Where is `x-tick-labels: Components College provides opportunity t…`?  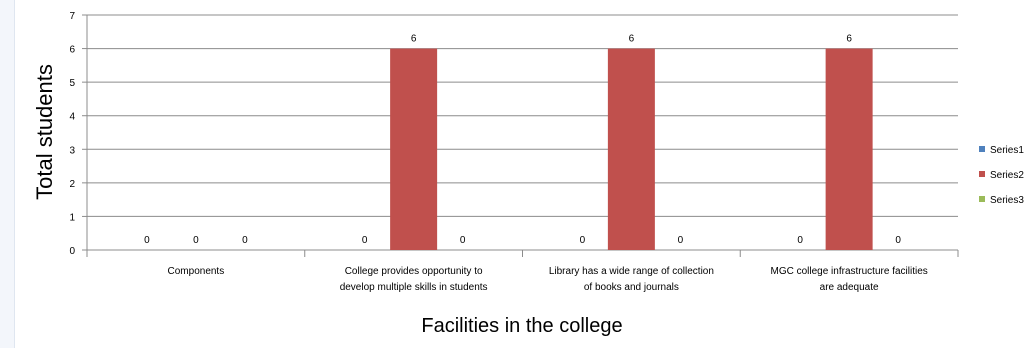
x-tick-labels: Components College provides opportunity t… is located at coordinates (548, 279).